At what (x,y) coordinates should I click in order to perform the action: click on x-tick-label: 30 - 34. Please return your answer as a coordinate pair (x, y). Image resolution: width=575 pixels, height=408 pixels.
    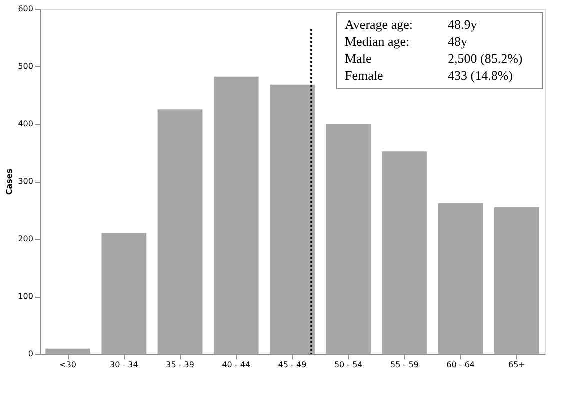
    Looking at the image, I should click on (124, 365).